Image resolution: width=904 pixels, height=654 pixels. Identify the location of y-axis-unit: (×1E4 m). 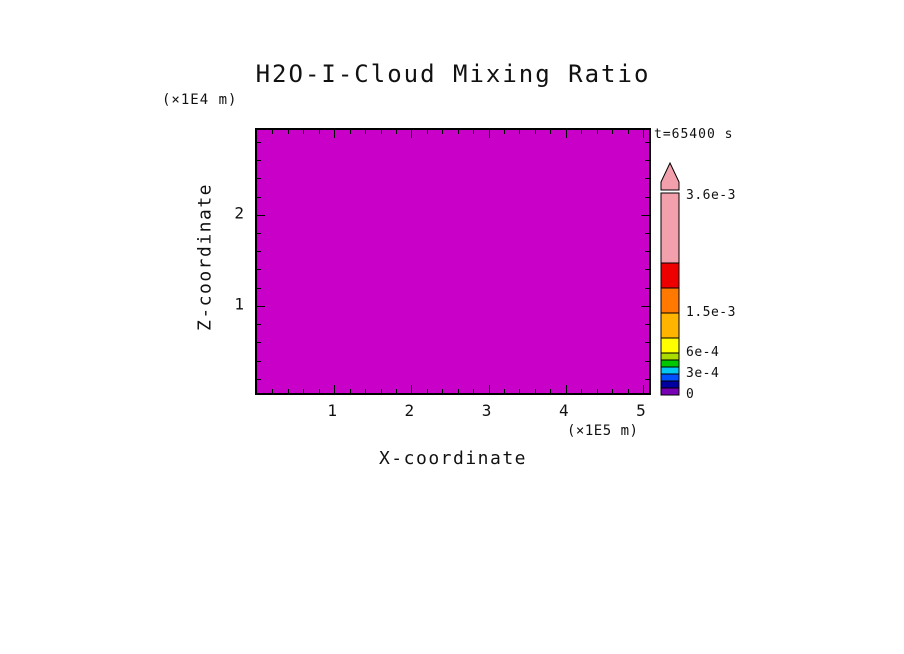
(200, 100).